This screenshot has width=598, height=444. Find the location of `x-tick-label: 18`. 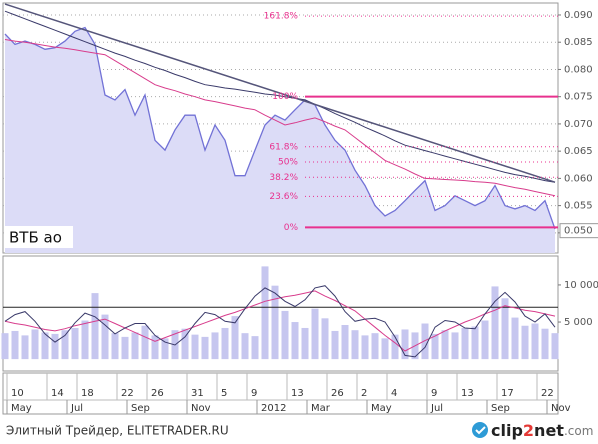

x-tick-label: 18 is located at coordinates (87, 393).